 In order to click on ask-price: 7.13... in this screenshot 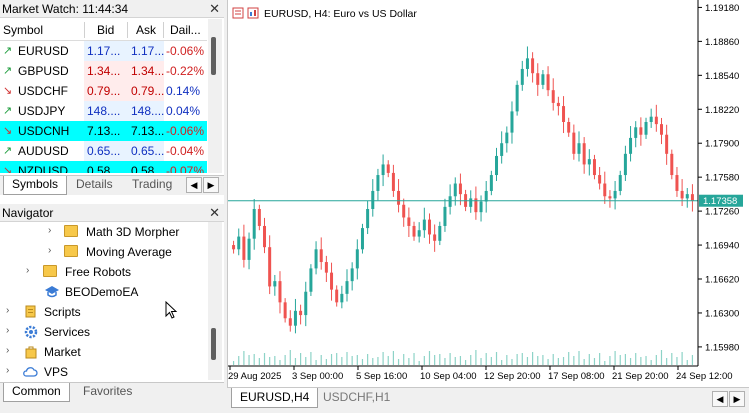, I will do `click(148, 131)`.